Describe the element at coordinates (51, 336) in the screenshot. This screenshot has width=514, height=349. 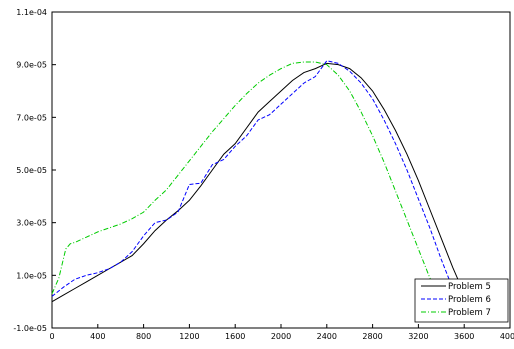
I see `x-tick-label: 0` at that location.